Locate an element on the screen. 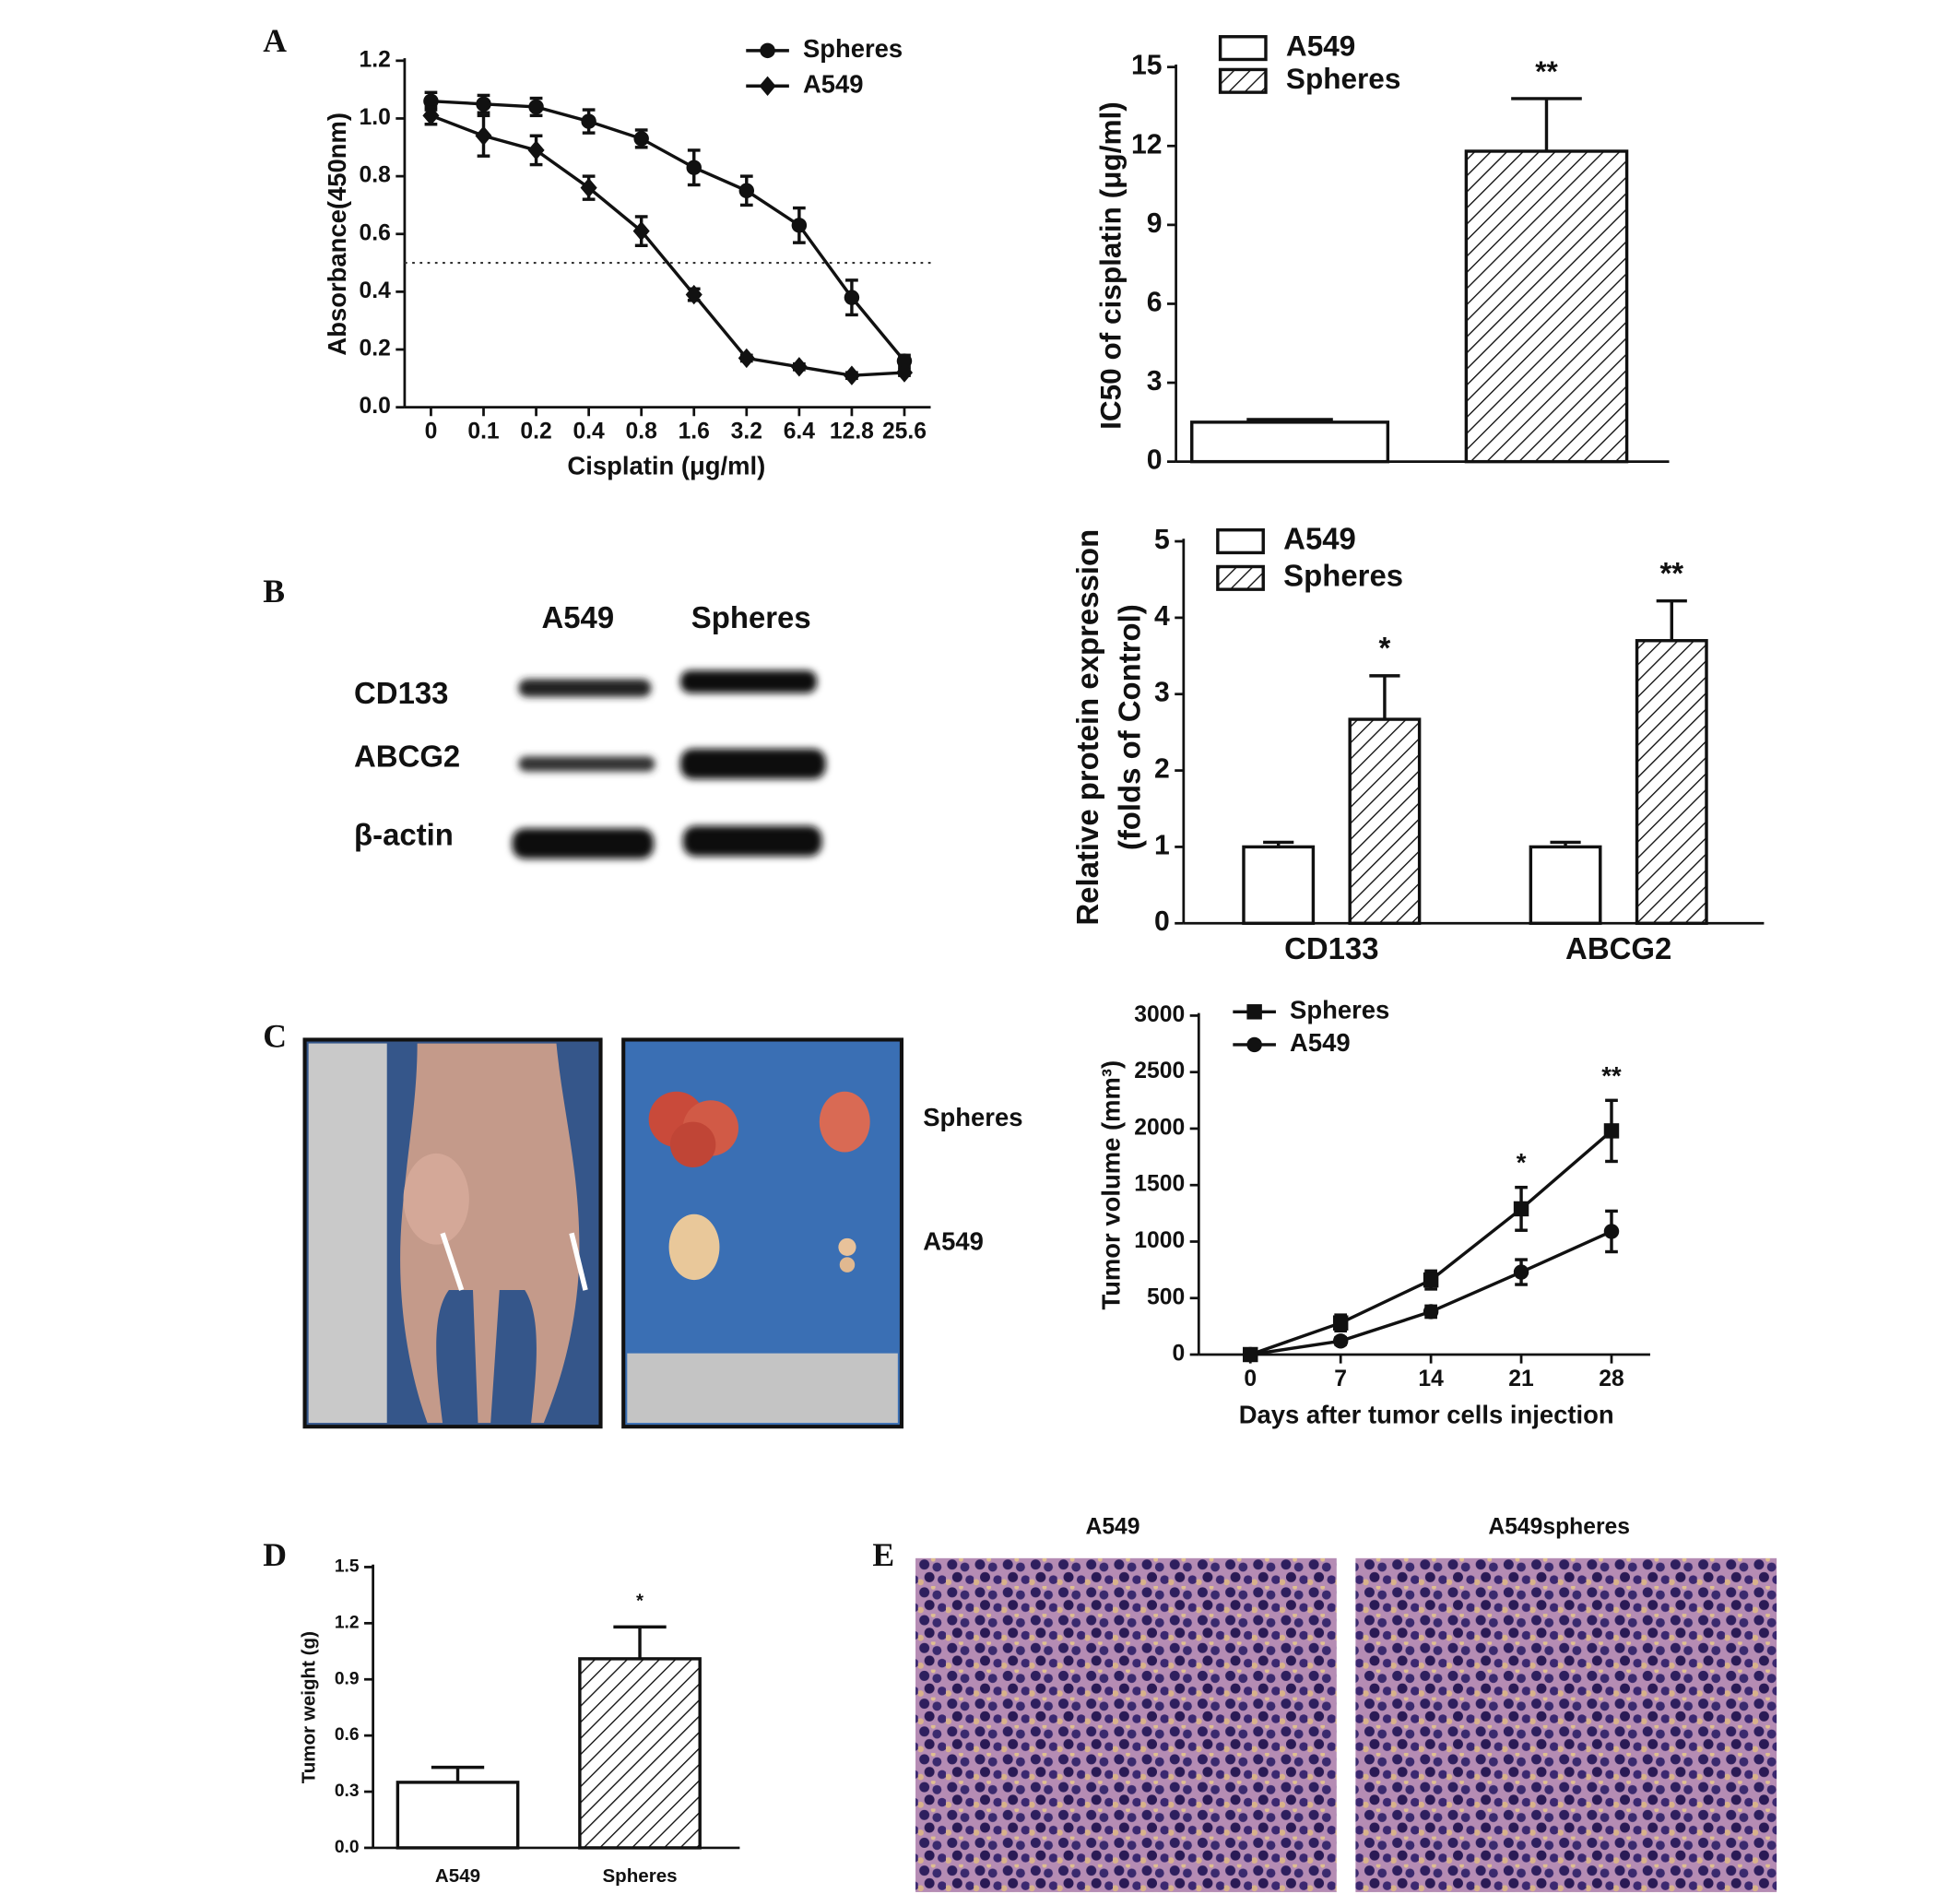 This screenshot has width=1960, height=1894. y-tick-label: 0.8 is located at coordinates (375, 175).